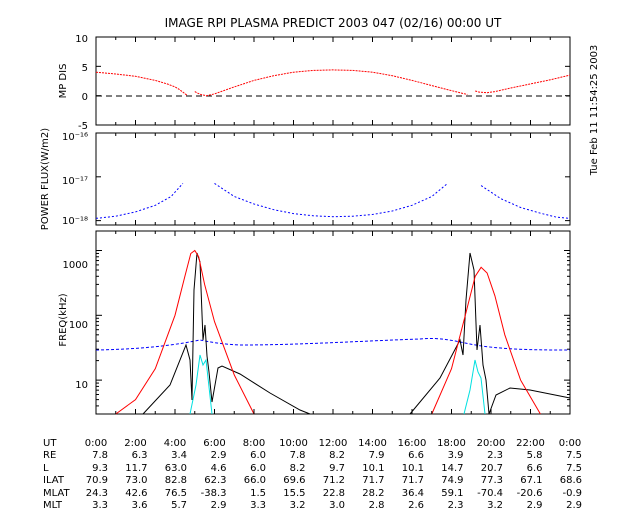  I want to click on ephemeris-cell: 3.0, so click(337, 505).